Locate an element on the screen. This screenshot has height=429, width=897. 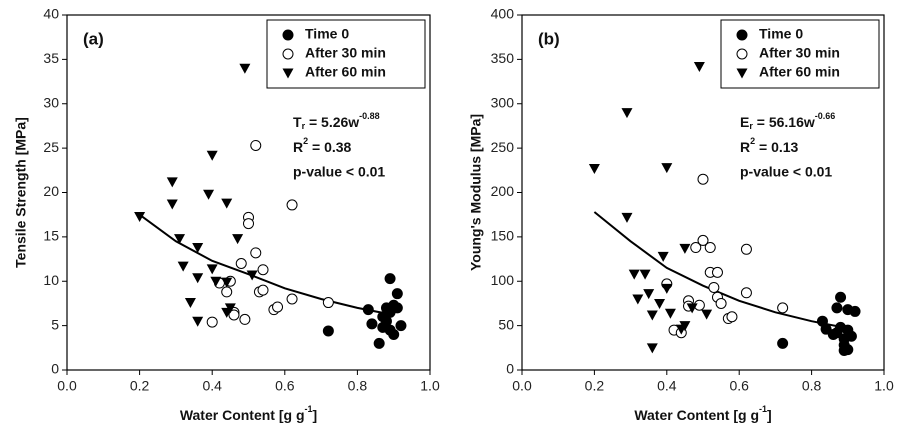
equation-part: r is located at coordinates (751, 126).